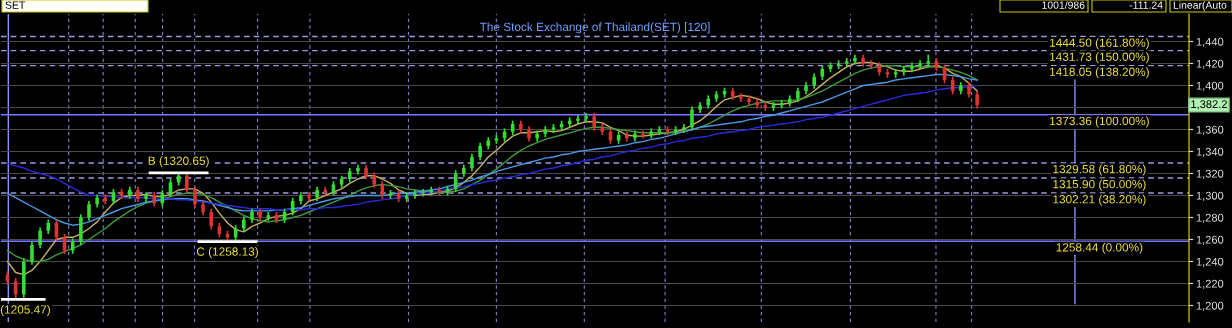 The image size is (1232, 328). I want to click on annotation: B (1320.65), so click(178, 162).